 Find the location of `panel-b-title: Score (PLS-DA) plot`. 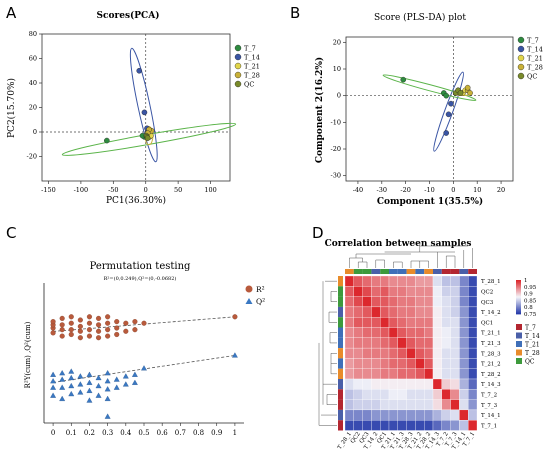

panel-b-title: Score (PLS-DA) plot is located at coordinates (420, 17).